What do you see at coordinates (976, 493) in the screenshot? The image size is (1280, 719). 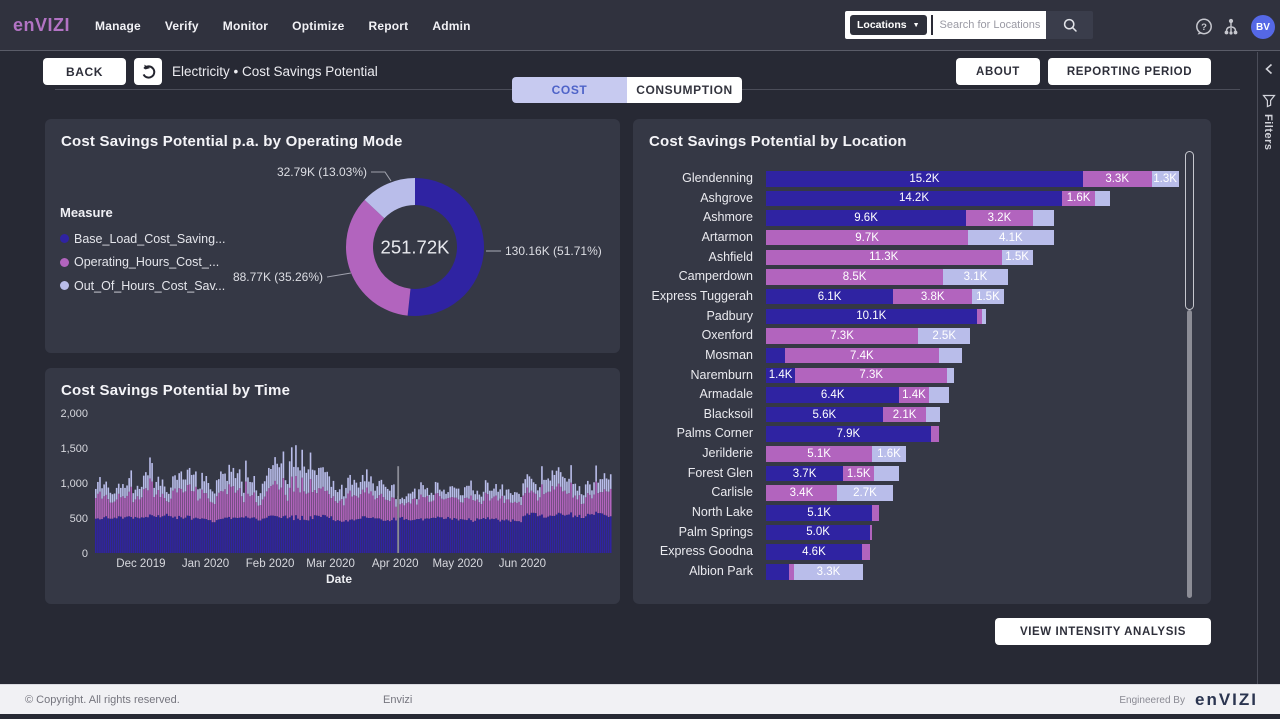 I see `location-bar: 3.4K 2.7K` at bounding box center [976, 493].